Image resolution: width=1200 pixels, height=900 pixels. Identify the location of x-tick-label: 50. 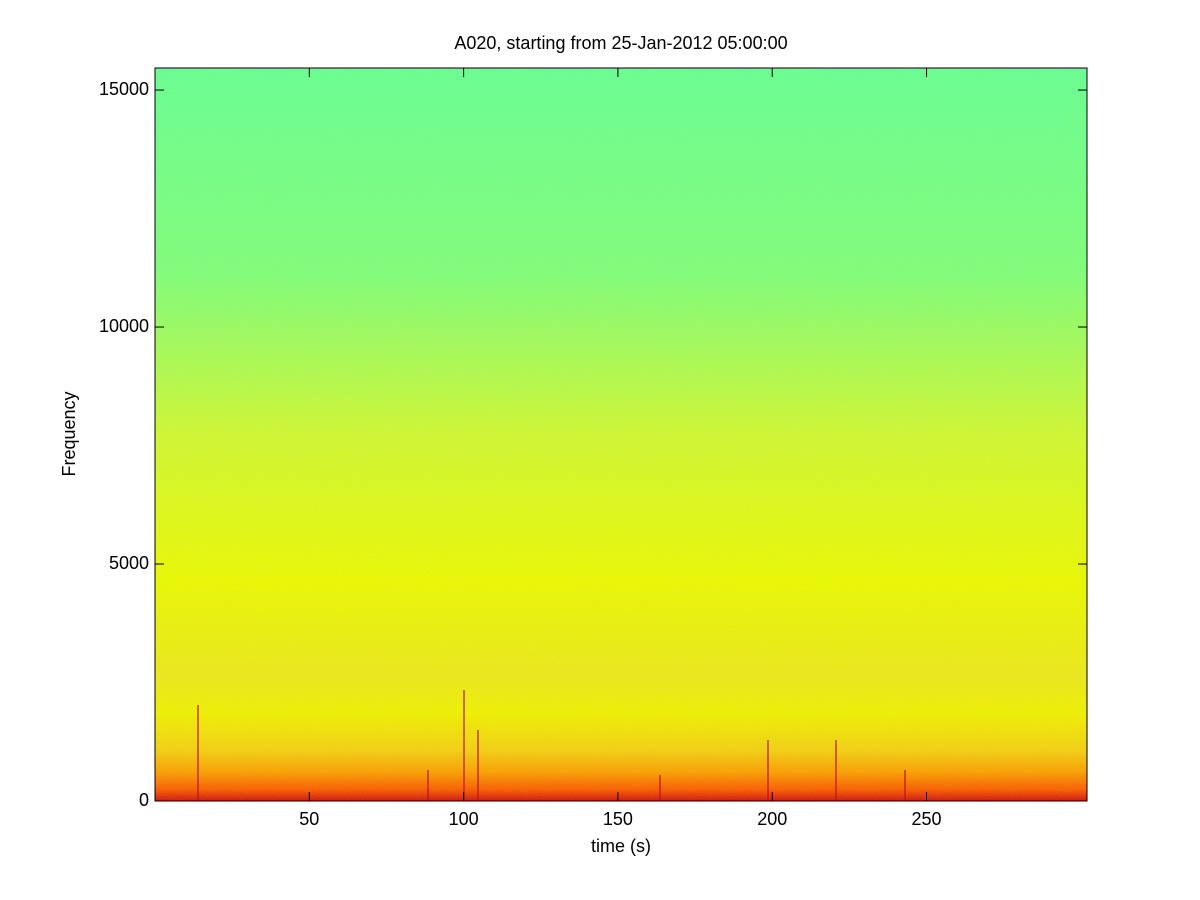
(309, 819).